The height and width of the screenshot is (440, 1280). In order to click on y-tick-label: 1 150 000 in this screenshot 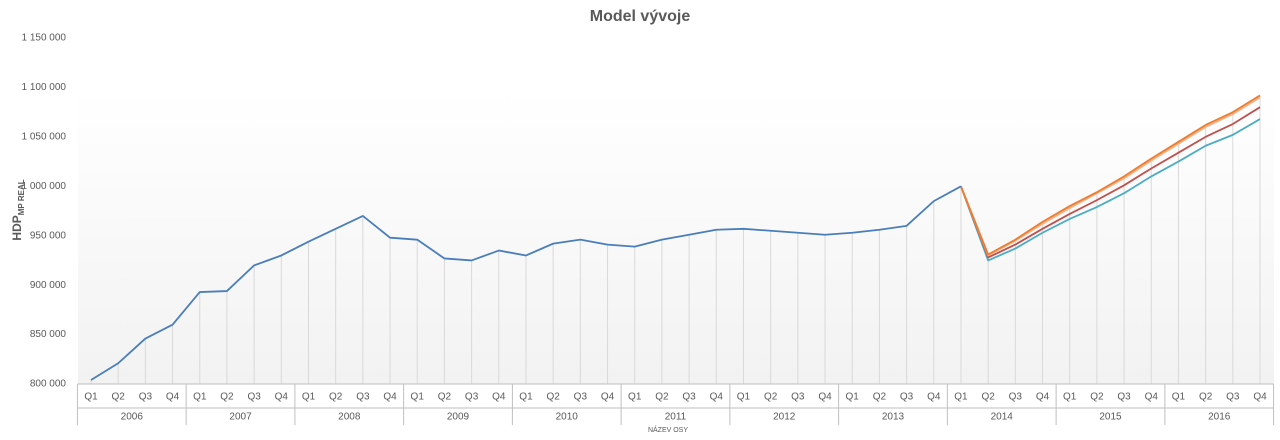, I will do `click(44, 38)`.